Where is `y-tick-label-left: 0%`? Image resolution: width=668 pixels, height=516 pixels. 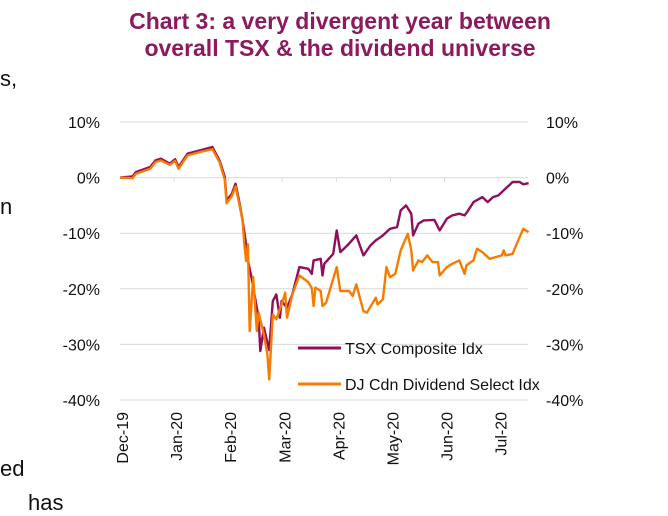 y-tick-label-left: 0% is located at coordinates (88, 179).